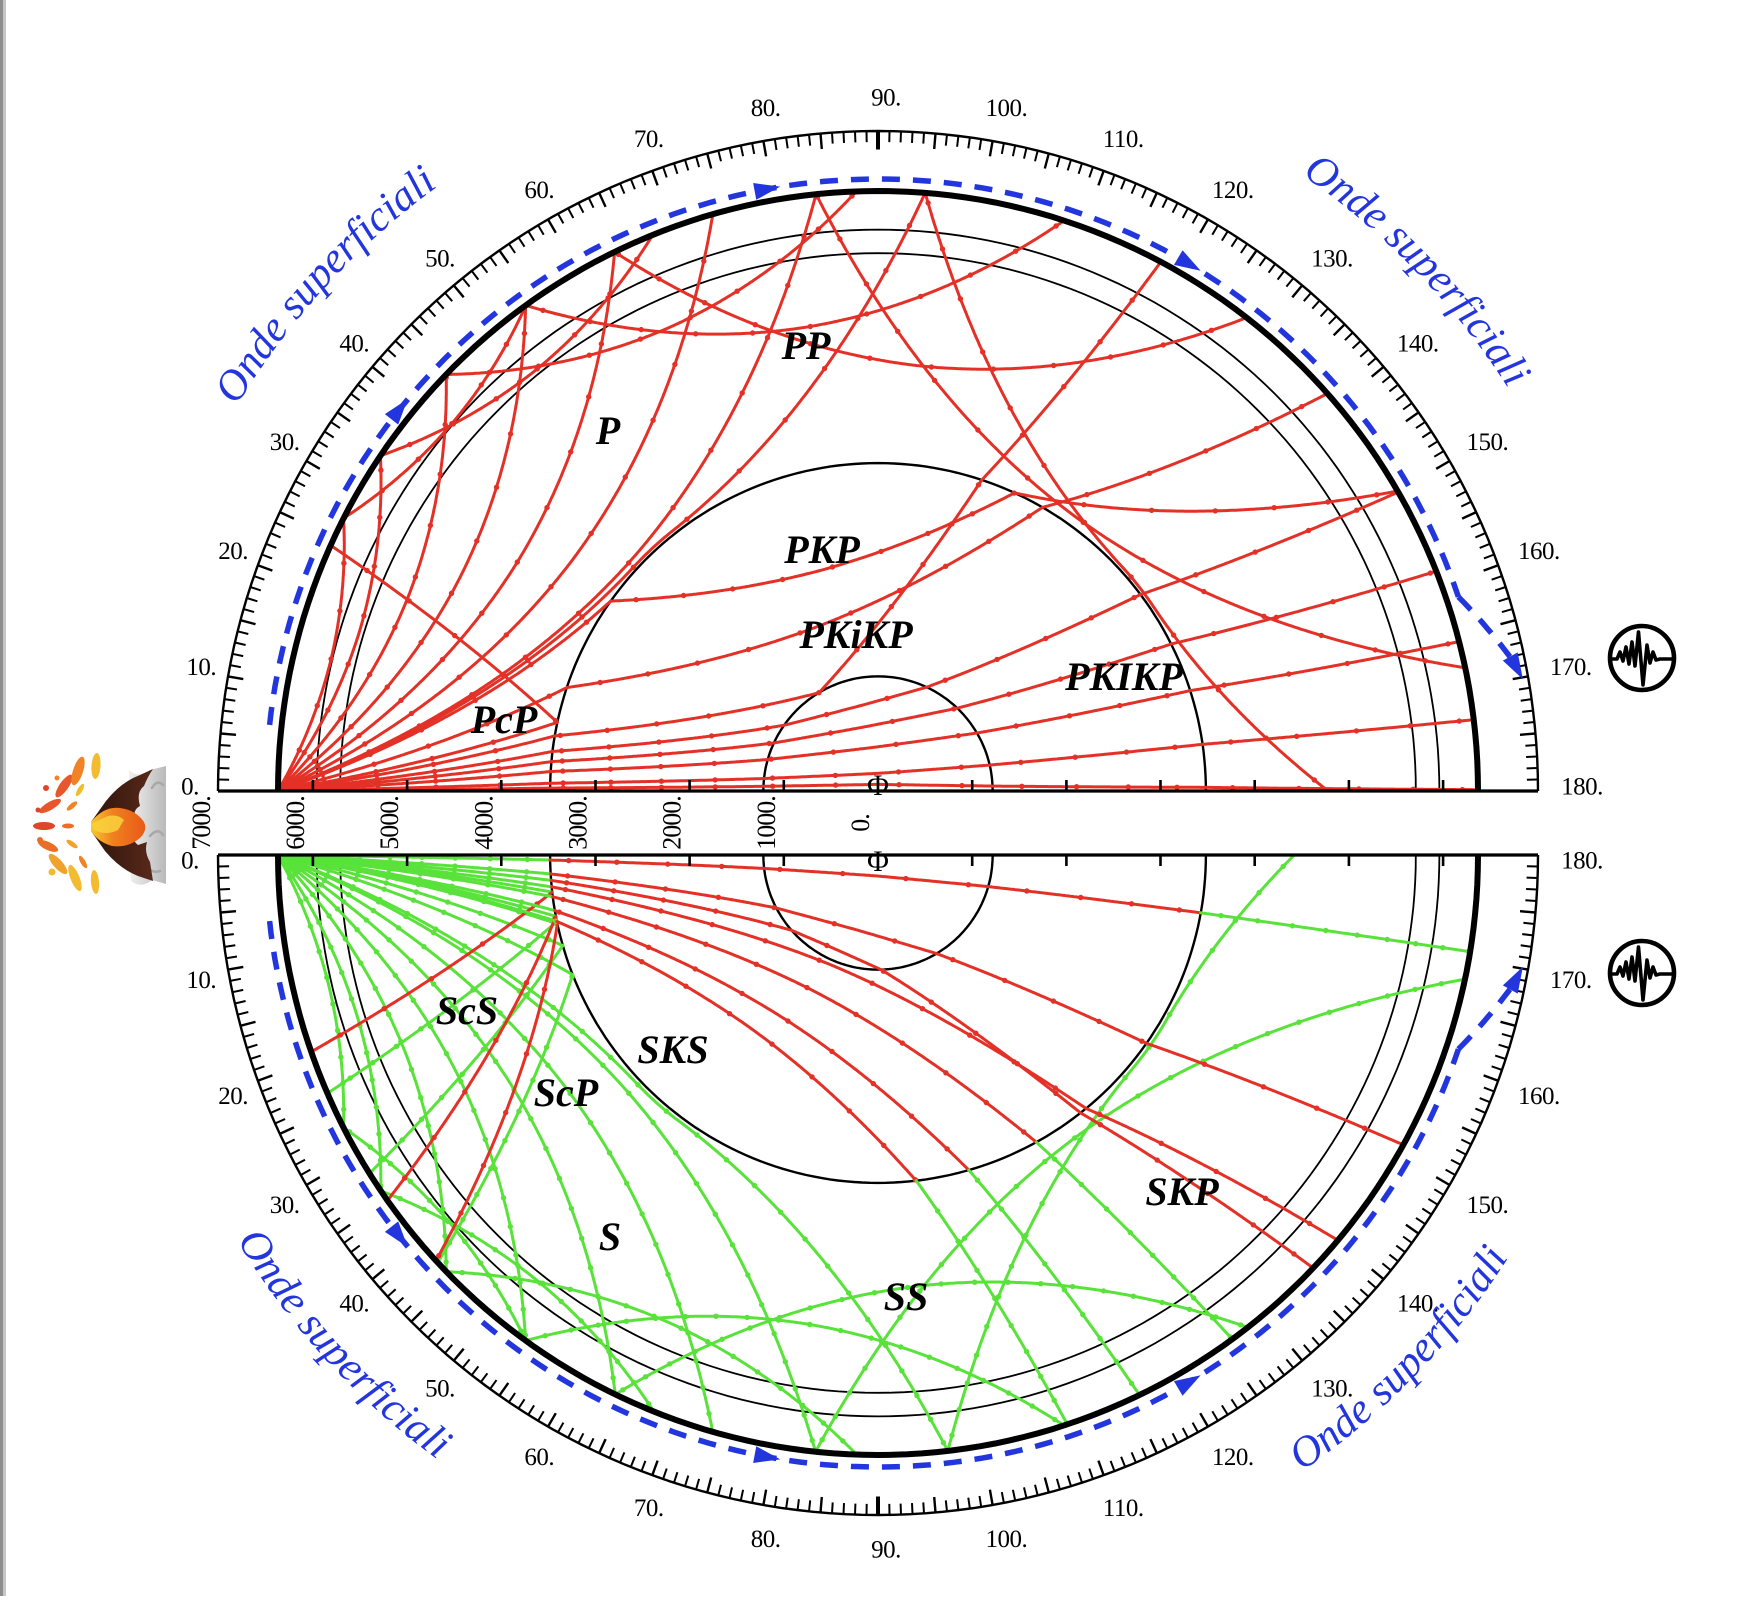  Describe the element at coordinates (566, 1092) in the screenshot. I see `svg-text: ScP` at that location.